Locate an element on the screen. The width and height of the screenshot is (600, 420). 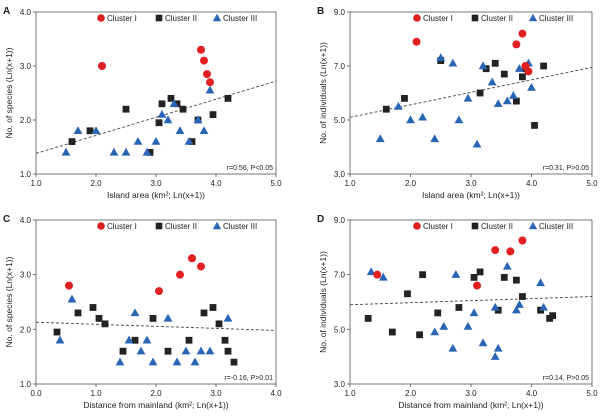
x-tick-label: 0.0 is located at coordinates (36, 393).